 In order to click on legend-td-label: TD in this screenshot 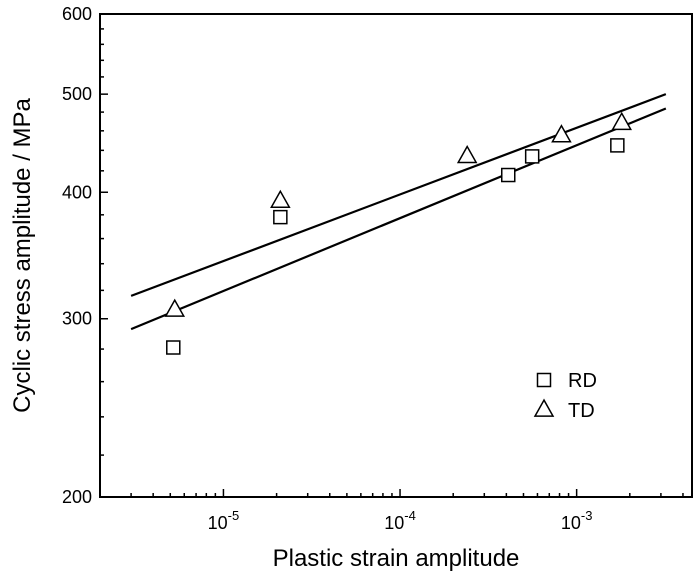, I will do `click(581, 411)`.